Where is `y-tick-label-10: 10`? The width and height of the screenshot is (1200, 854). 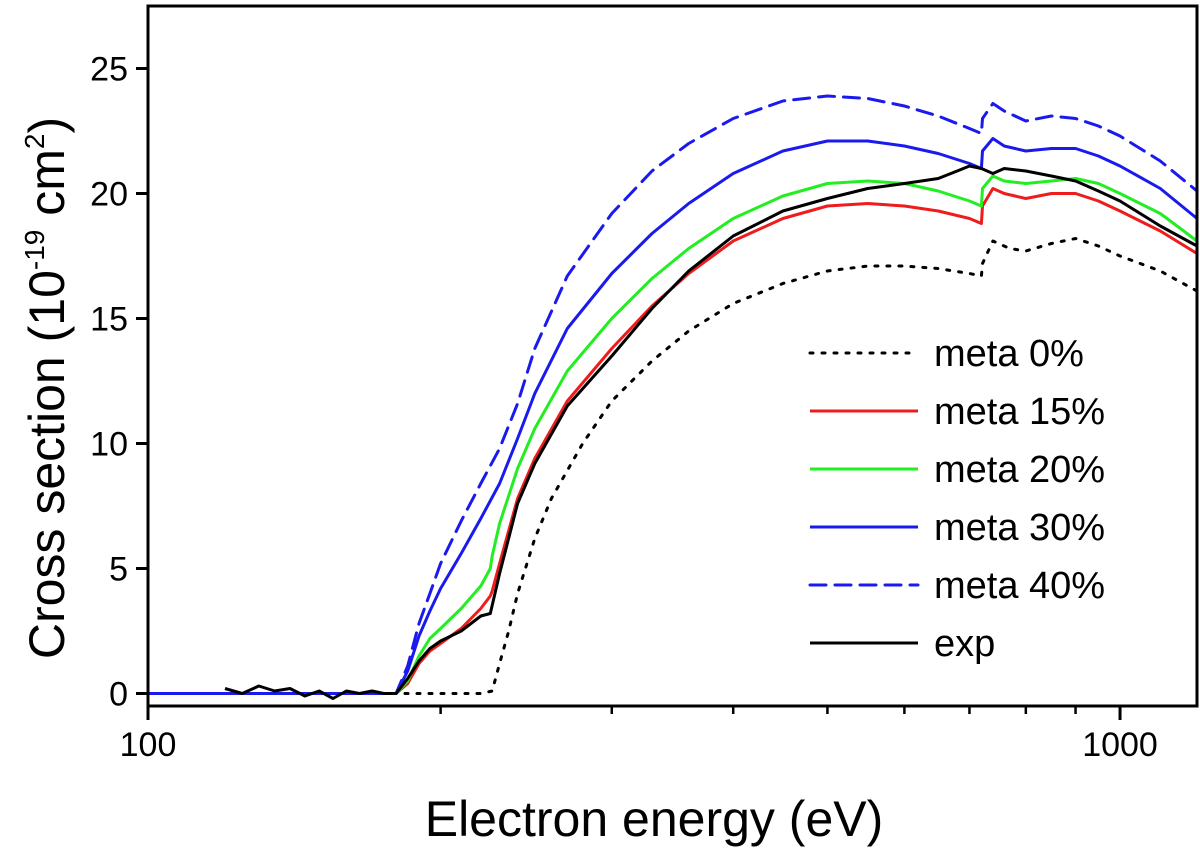
y-tick-label-10: 10 is located at coordinates (109, 445).